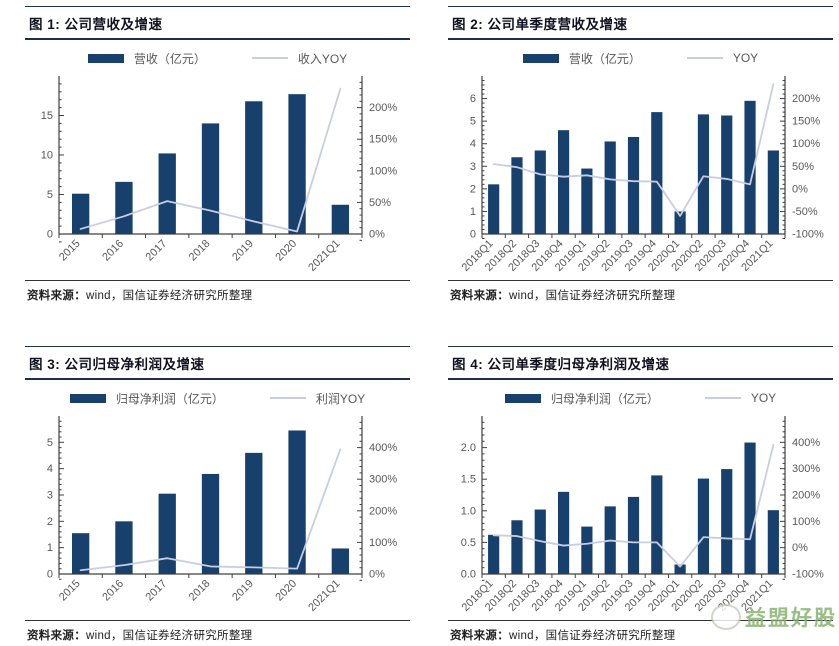 The height and width of the screenshot is (646, 839). I want to click on chart-legend: 营收（亿元） YOY, so click(640, 58).